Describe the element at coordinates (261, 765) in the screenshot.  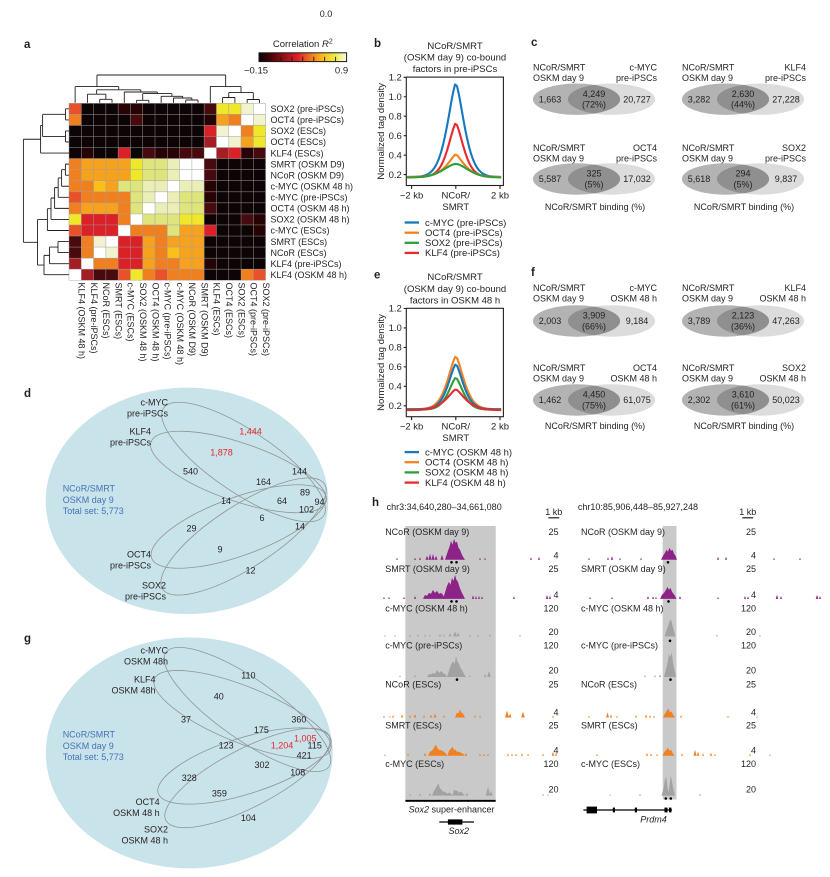
I see `svg-text: 302` at that location.